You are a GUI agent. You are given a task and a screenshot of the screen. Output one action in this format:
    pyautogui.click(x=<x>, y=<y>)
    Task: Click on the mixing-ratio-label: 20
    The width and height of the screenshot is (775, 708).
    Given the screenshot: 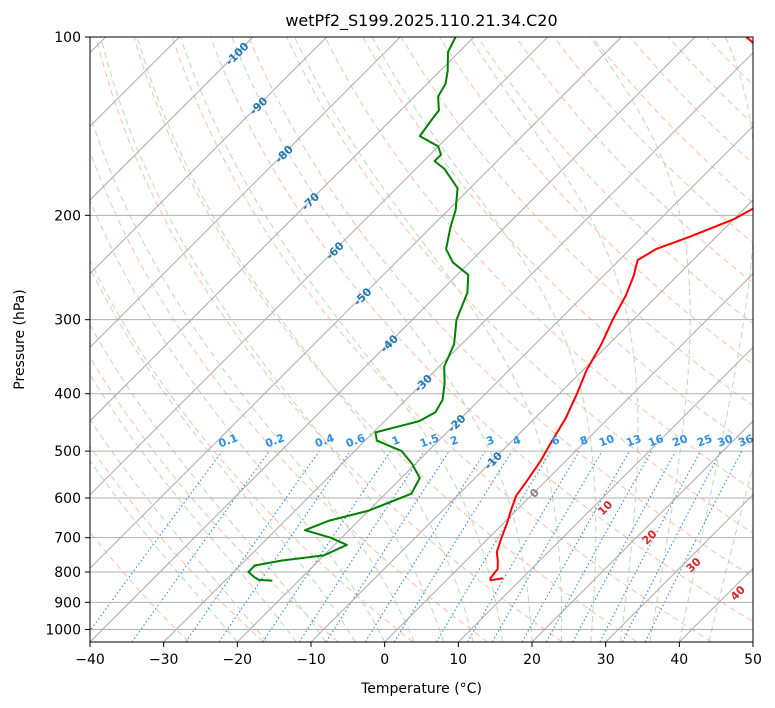 What is the action you would take?
    pyautogui.click(x=680, y=441)
    